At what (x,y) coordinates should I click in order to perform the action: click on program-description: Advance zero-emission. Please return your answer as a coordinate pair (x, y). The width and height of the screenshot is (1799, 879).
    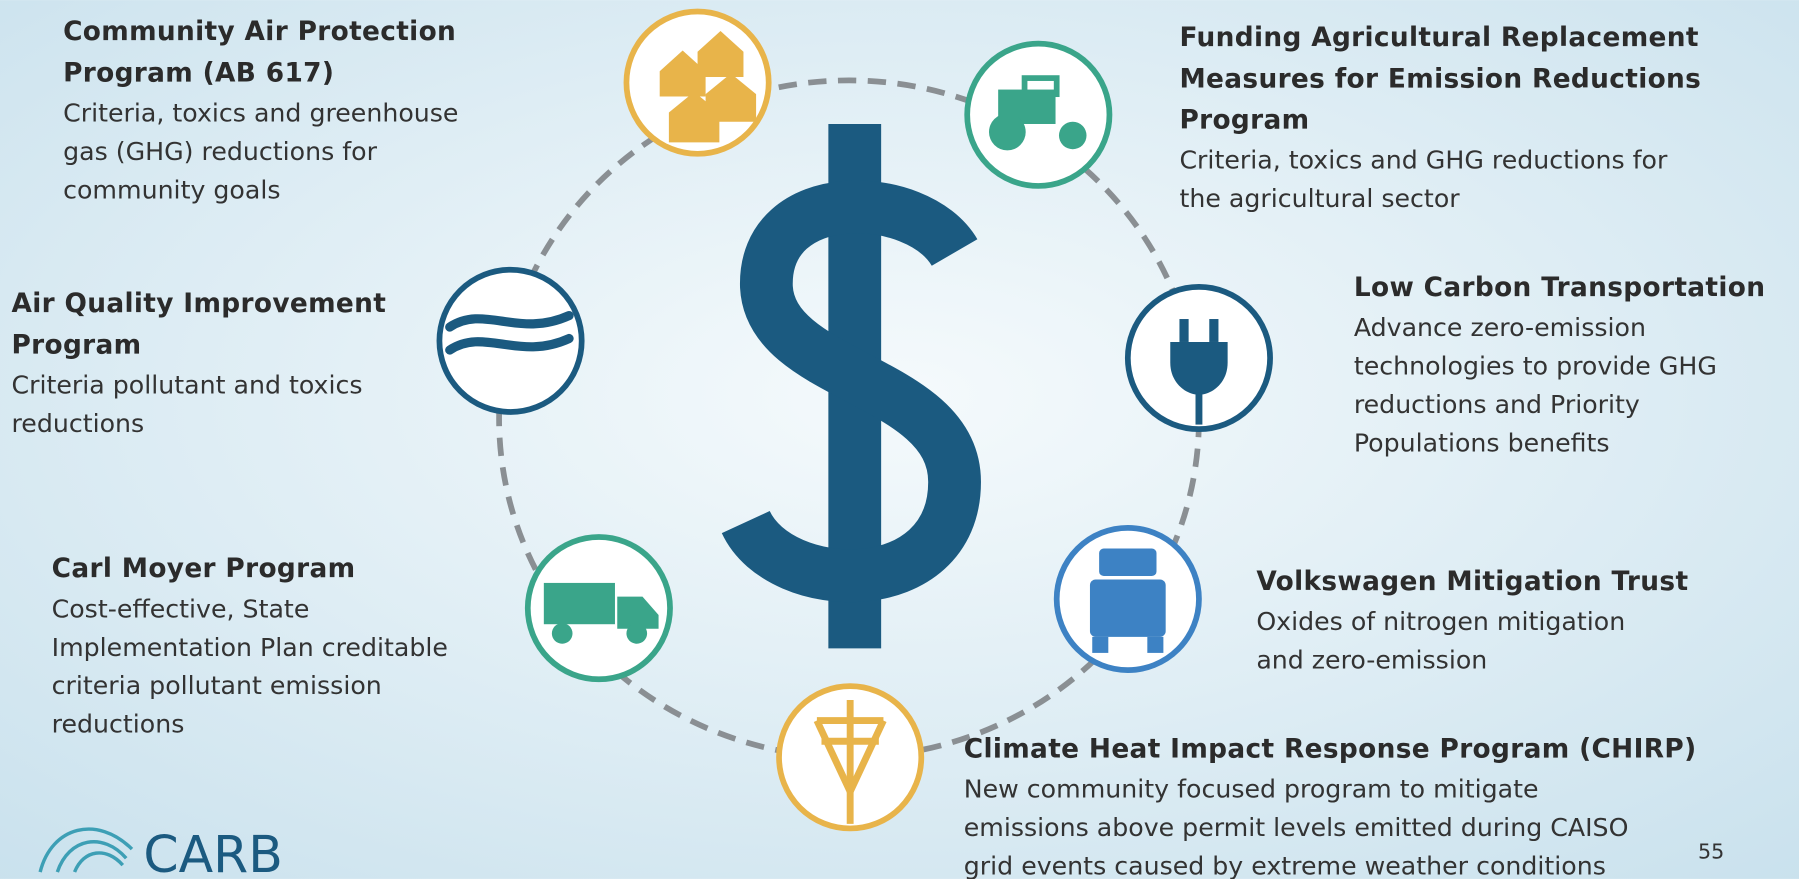
    Looking at the image, I should click on (1500, 327).